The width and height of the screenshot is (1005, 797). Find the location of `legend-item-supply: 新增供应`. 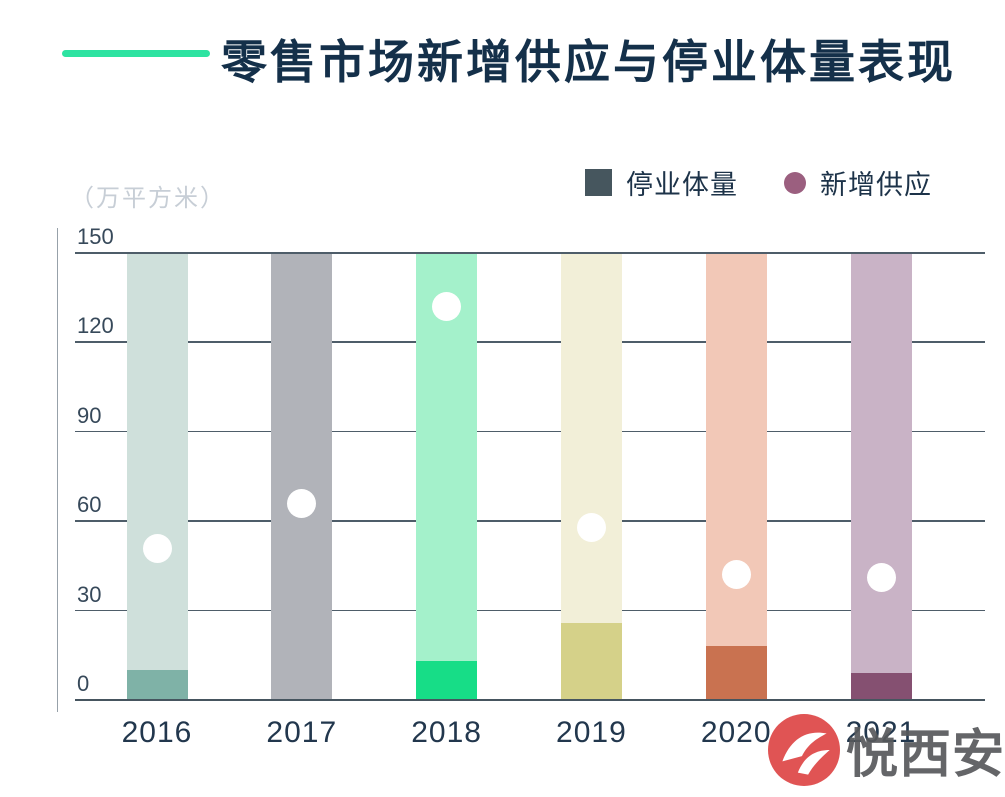

legend-item-supply: 新增供应 is located at coordinates (858, 182).